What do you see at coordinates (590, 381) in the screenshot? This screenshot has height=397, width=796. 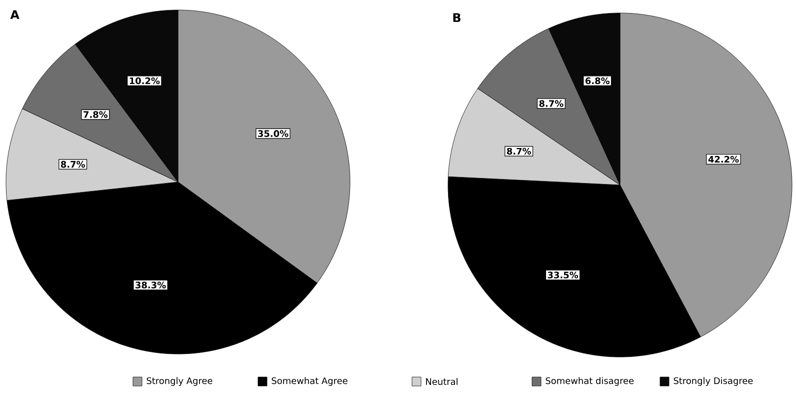 I see `legend-label: Somewhat disagree` at bounding box center [590, 381].